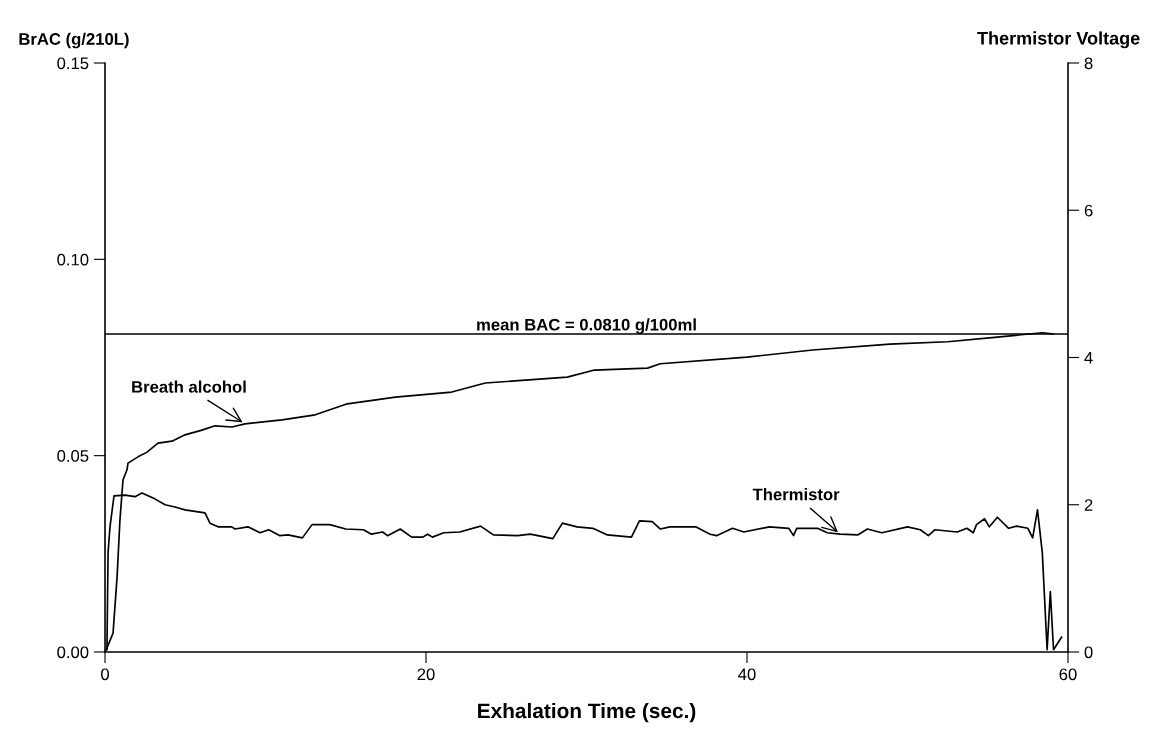 This screenshot has width=1163, height=743. I want to click on y2-tick-label: 6, so click(1088, 210).